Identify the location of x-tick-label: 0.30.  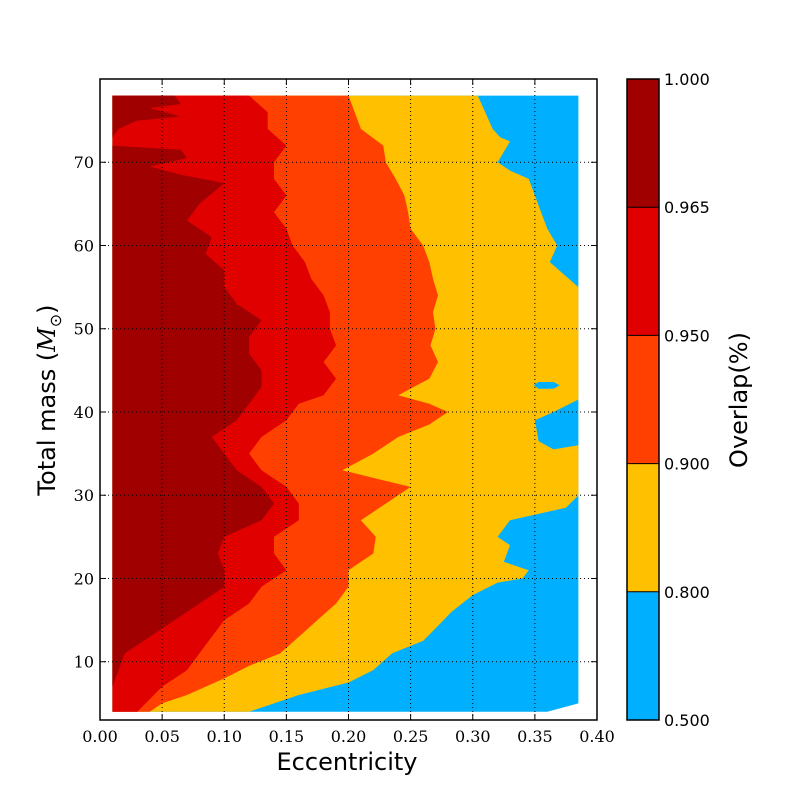
(473, 736).